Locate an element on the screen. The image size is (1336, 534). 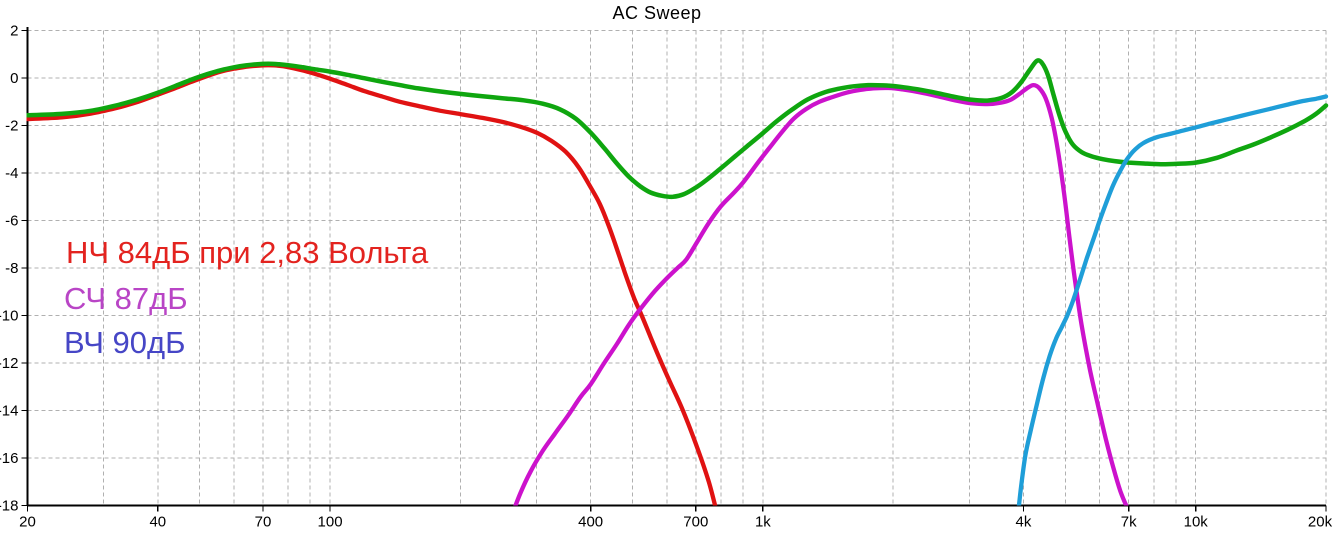
annotation-lf-level: НЧ 84дБ при 2,83 Вольта is located at coordinates (247, 252).